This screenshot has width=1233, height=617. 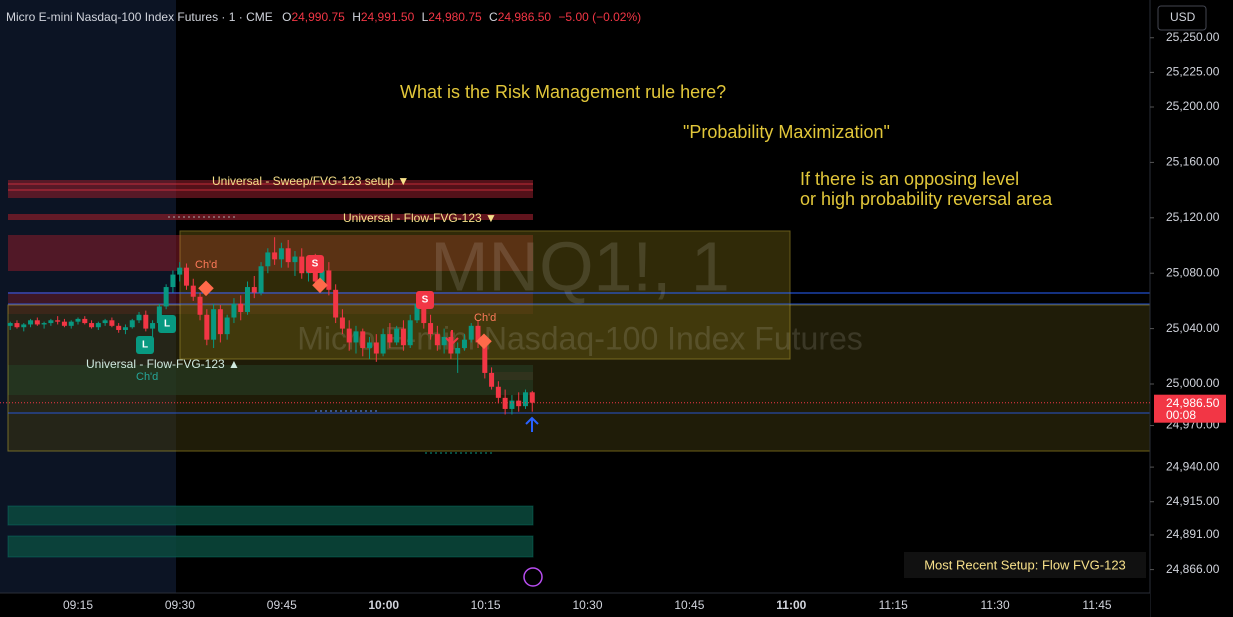 I want to click on watermark-ticker: MNQ1!, 1, so click(x=580, y=266).